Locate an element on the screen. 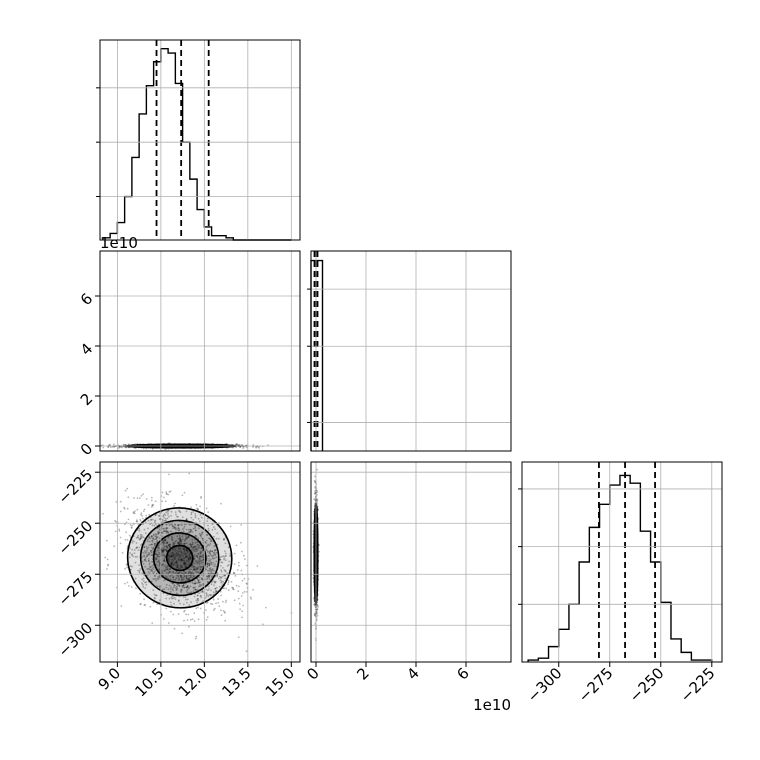 Image resolution: width=760 pixels, height=760 pixels. hist-outline is located at coordinates (197, 144).